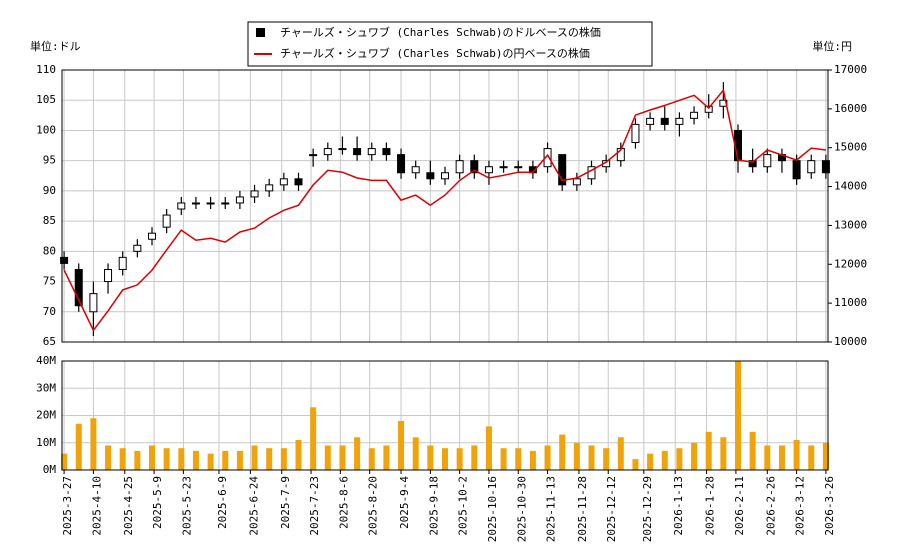 This screenshot has width=900, height=554. What do you see at coordinates (850, 69) in the screenshot?
I see `y2-tick-label: 17000` at bounding box center [850, 69].